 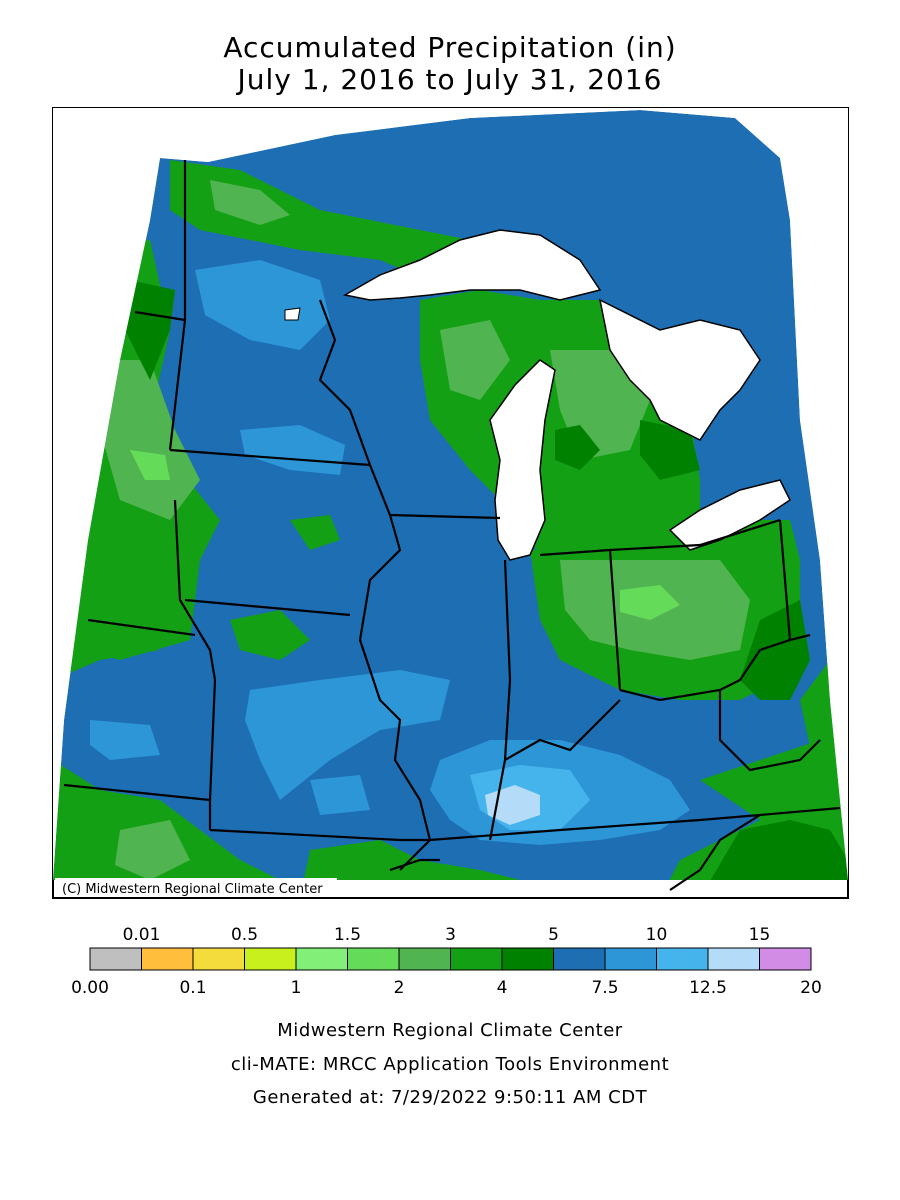 What do you see at coordinates (192, 889) in the screenshot?
I see `map-copyright: (C) Midwestern Regional Climate Center` at bounding box center [192, 889].